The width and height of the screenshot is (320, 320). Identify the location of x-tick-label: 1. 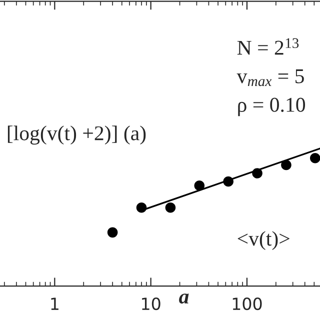
(54, 304).